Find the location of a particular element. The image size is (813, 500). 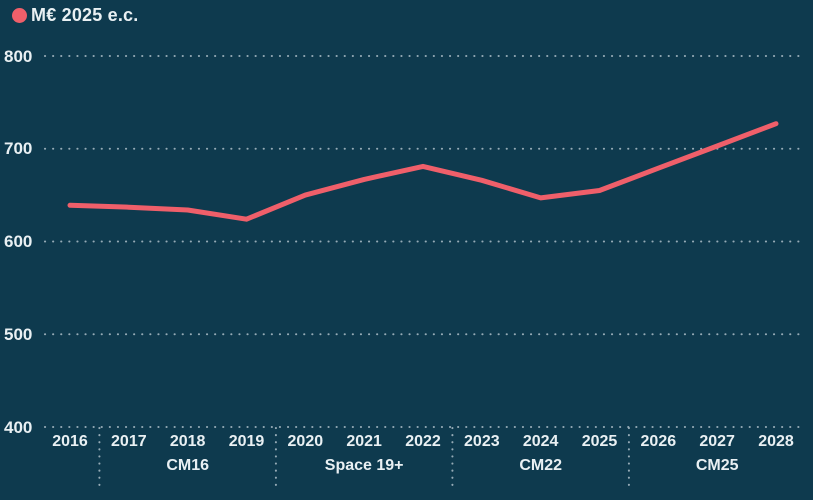

x-axis-year-label-2023: 2023 is located at coordinates (482, 441).